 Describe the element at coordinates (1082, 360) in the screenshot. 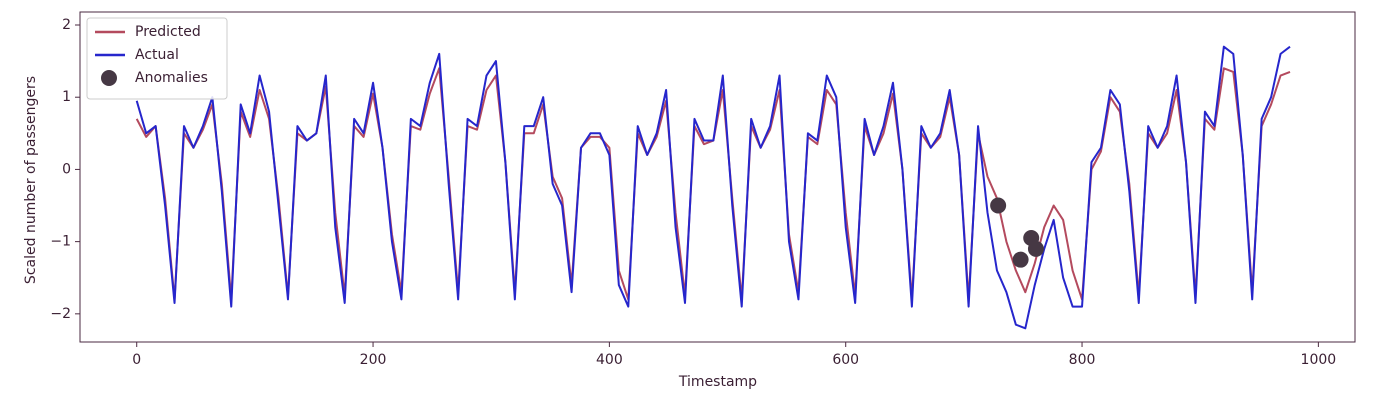

I see `x-tick-label: 800` at that location.